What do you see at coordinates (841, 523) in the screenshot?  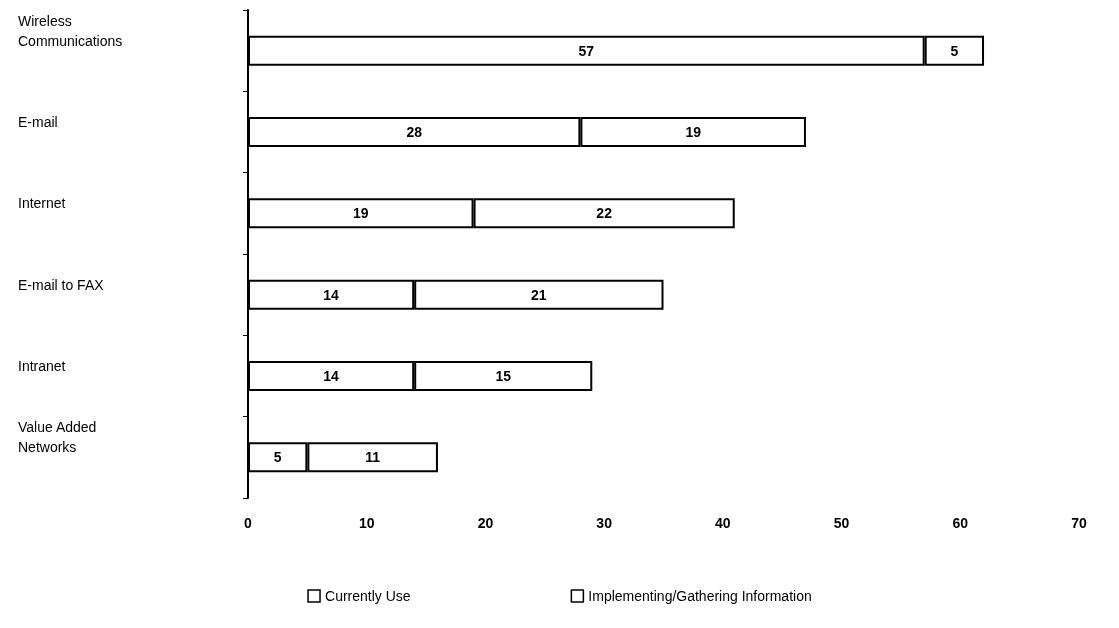 I see `x-tick-label: 50` at bounding box center [841, 523].